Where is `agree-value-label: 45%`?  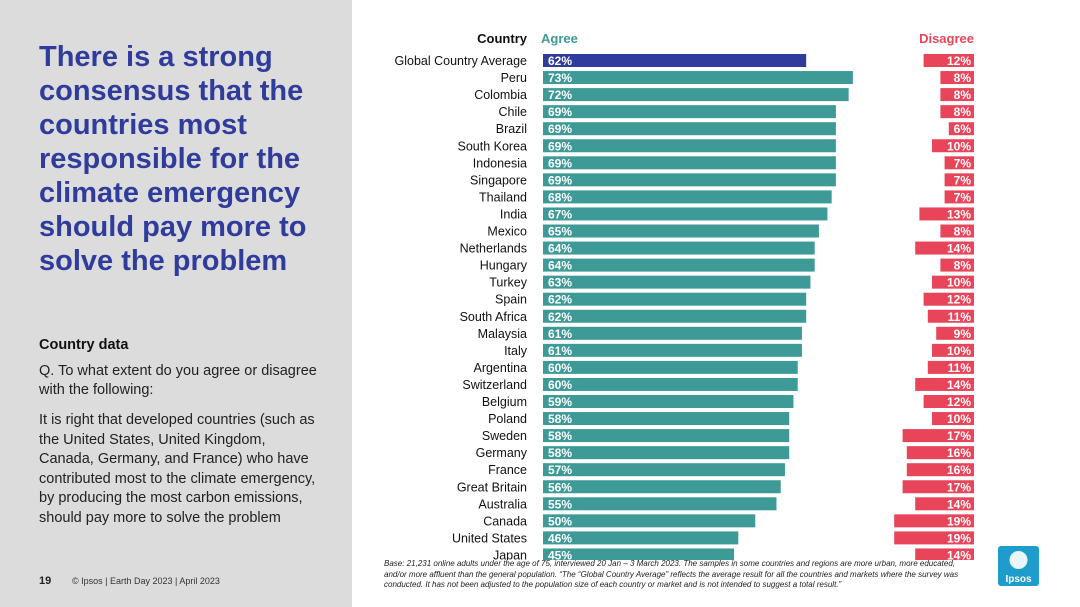 agree-value-label: 45% is located at coordinates (560, 554).